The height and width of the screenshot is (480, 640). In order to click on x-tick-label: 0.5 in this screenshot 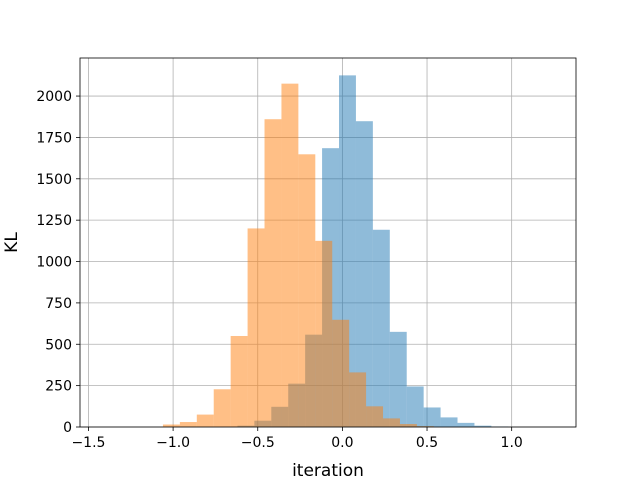, I will do `click(427, 443)`.